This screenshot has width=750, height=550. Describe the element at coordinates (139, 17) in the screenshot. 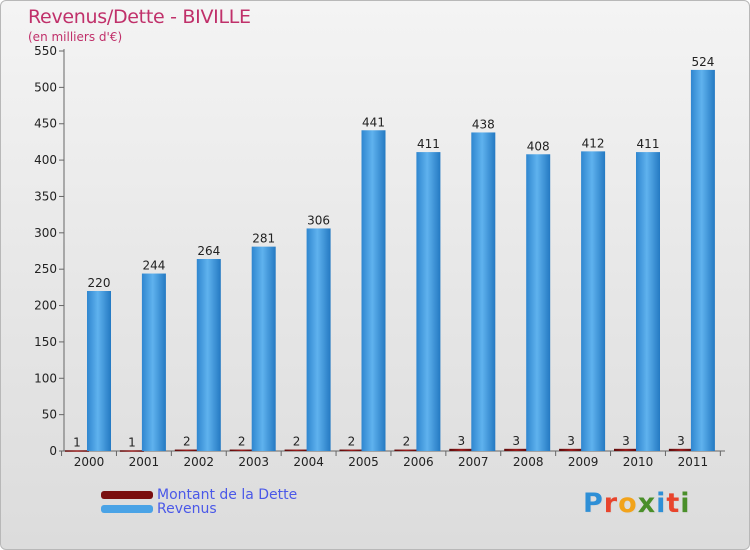

I see `chart-title: Revenus/Dette - BIVILLE` at that location.